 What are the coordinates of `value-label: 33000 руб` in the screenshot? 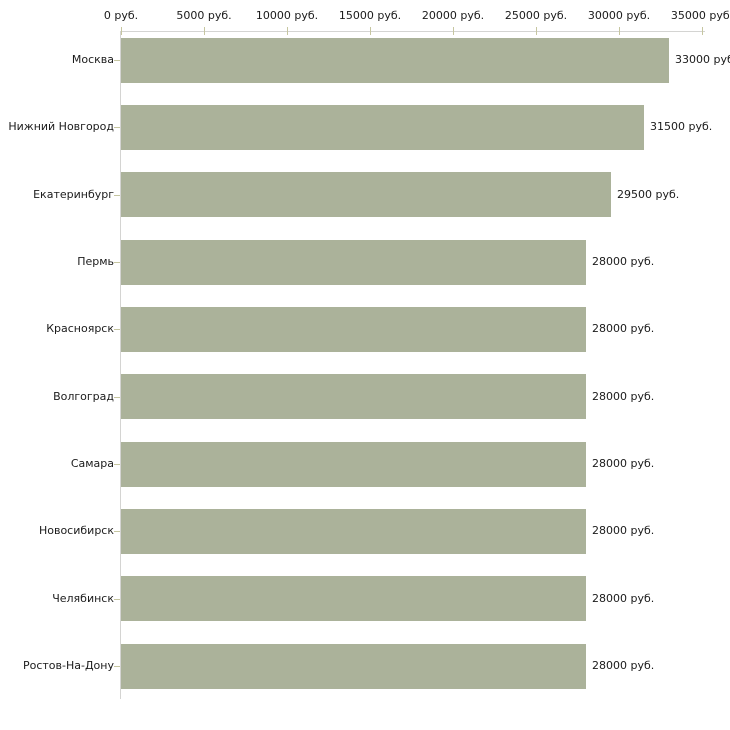 It's located at (702, 59).